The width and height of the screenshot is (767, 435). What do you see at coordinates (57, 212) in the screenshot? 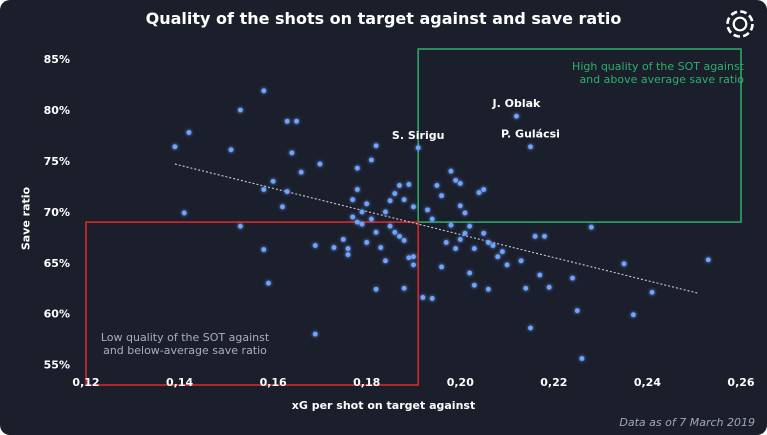
I see `y-tick-label: 70%` at bounding box center [57, 212].